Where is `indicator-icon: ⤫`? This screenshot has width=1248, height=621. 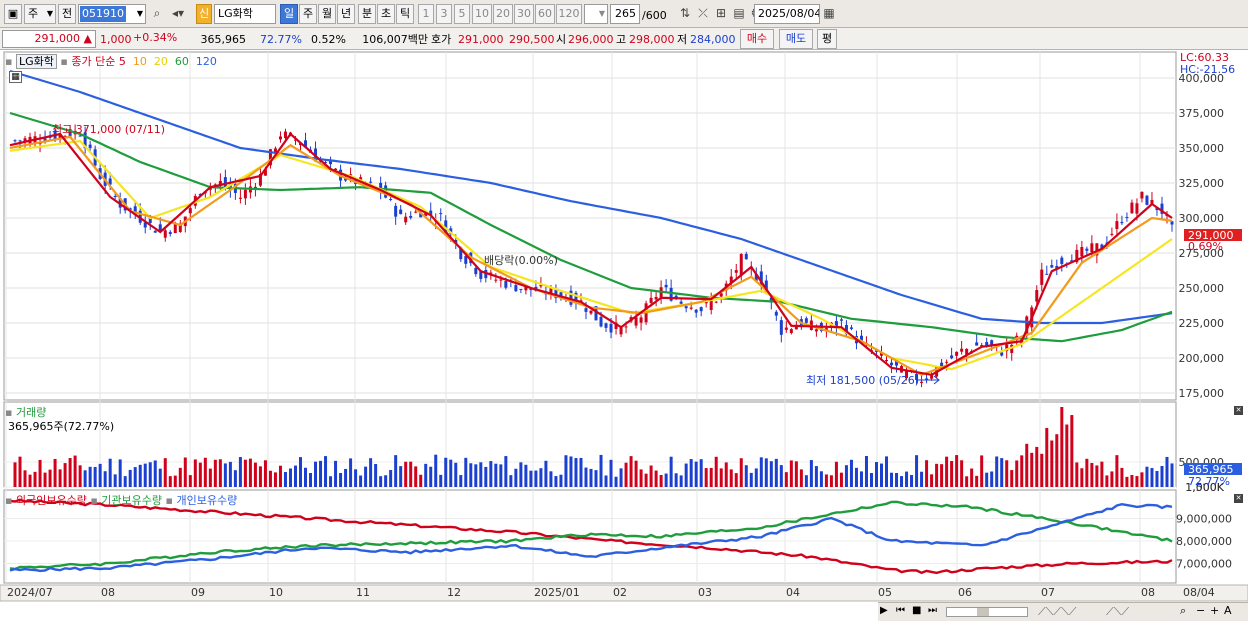
indicator-icon: ⤫ is located at coordinates (703, 13).